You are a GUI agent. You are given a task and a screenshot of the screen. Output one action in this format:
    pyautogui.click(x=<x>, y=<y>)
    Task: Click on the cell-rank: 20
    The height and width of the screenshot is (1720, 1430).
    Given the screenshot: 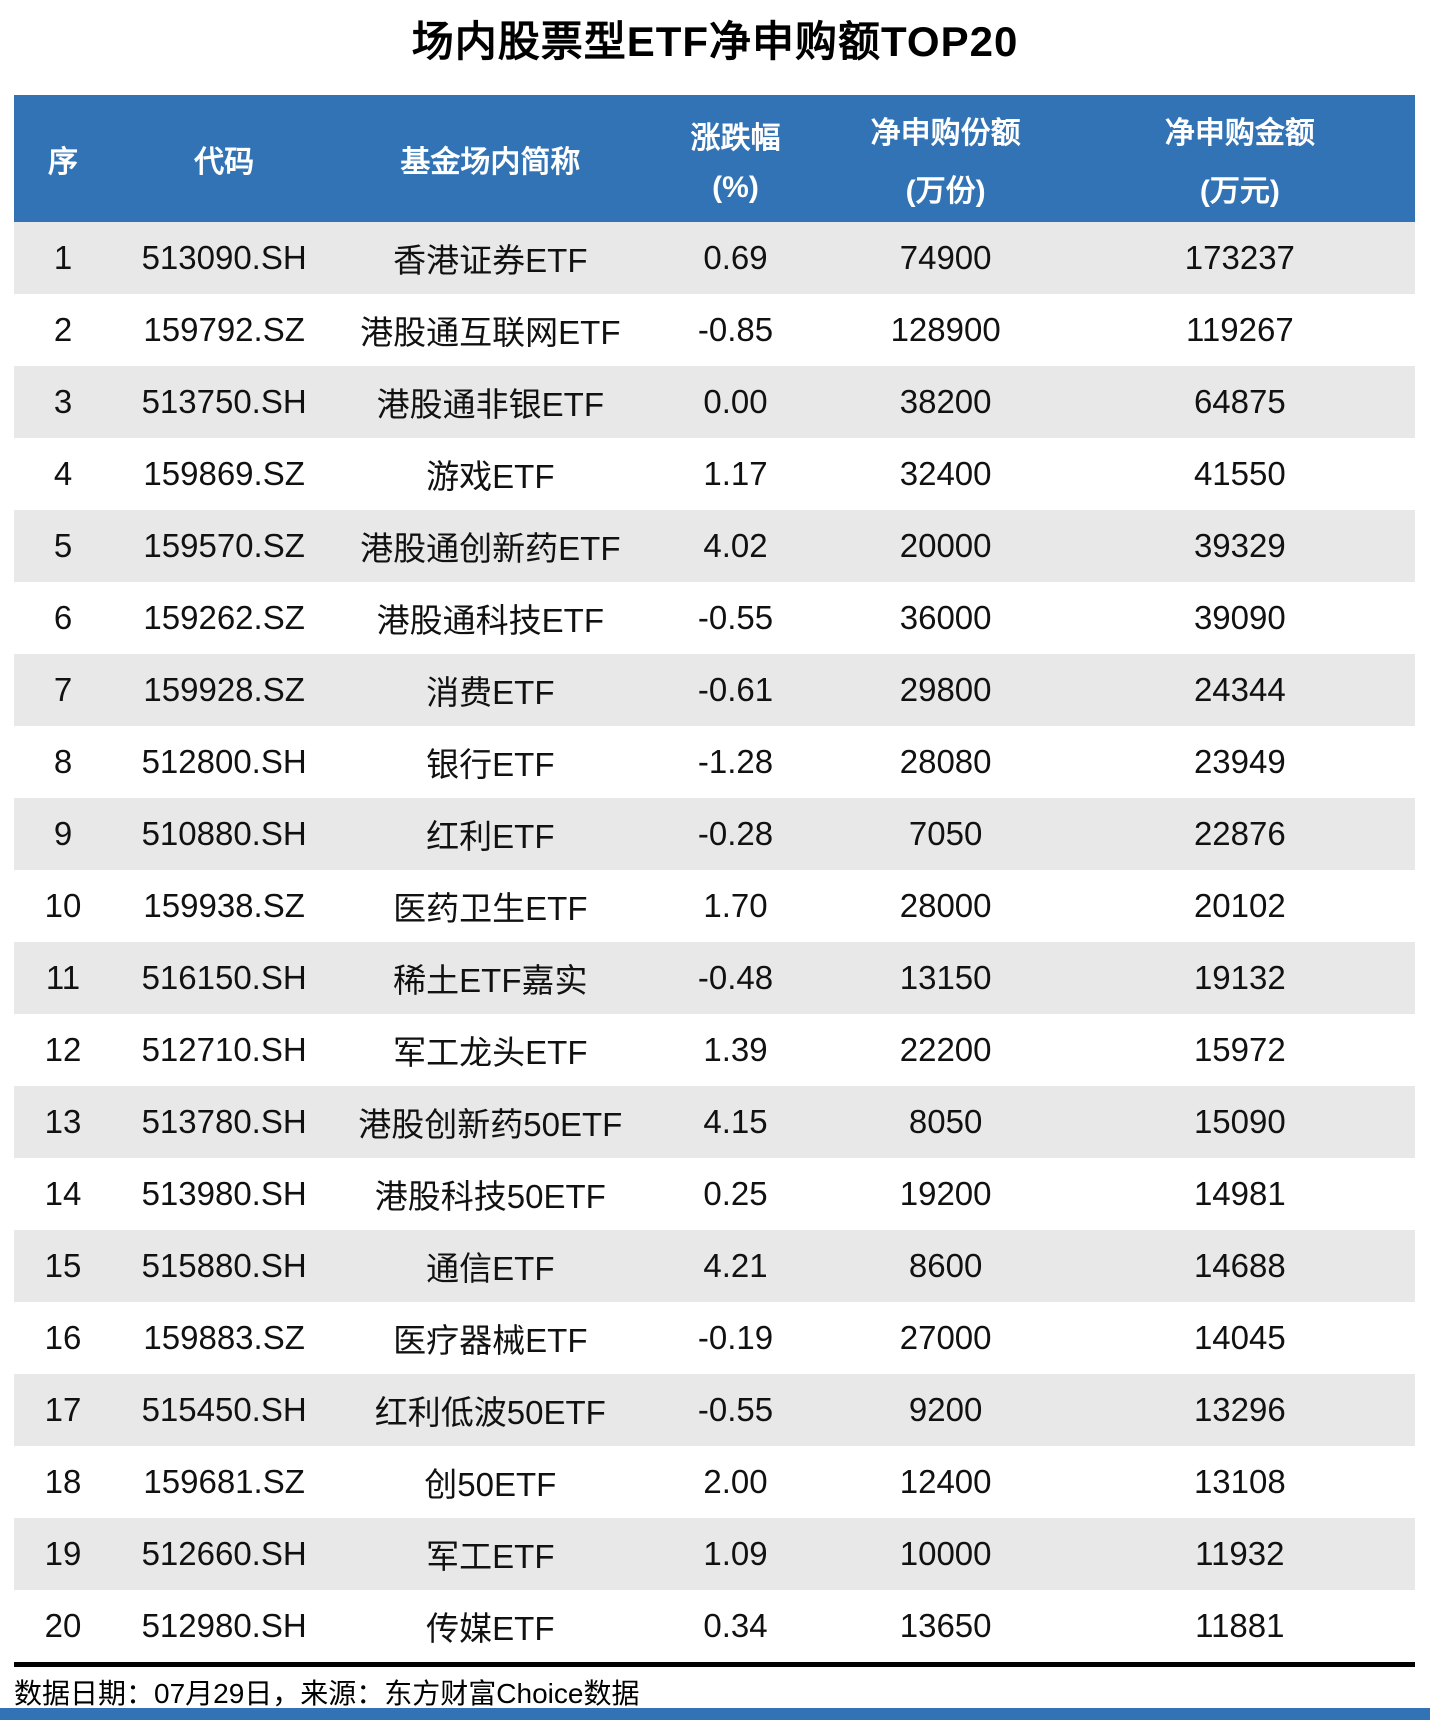 What is the action you would take?
    pyautogui.click(x=63, y=1625)
    